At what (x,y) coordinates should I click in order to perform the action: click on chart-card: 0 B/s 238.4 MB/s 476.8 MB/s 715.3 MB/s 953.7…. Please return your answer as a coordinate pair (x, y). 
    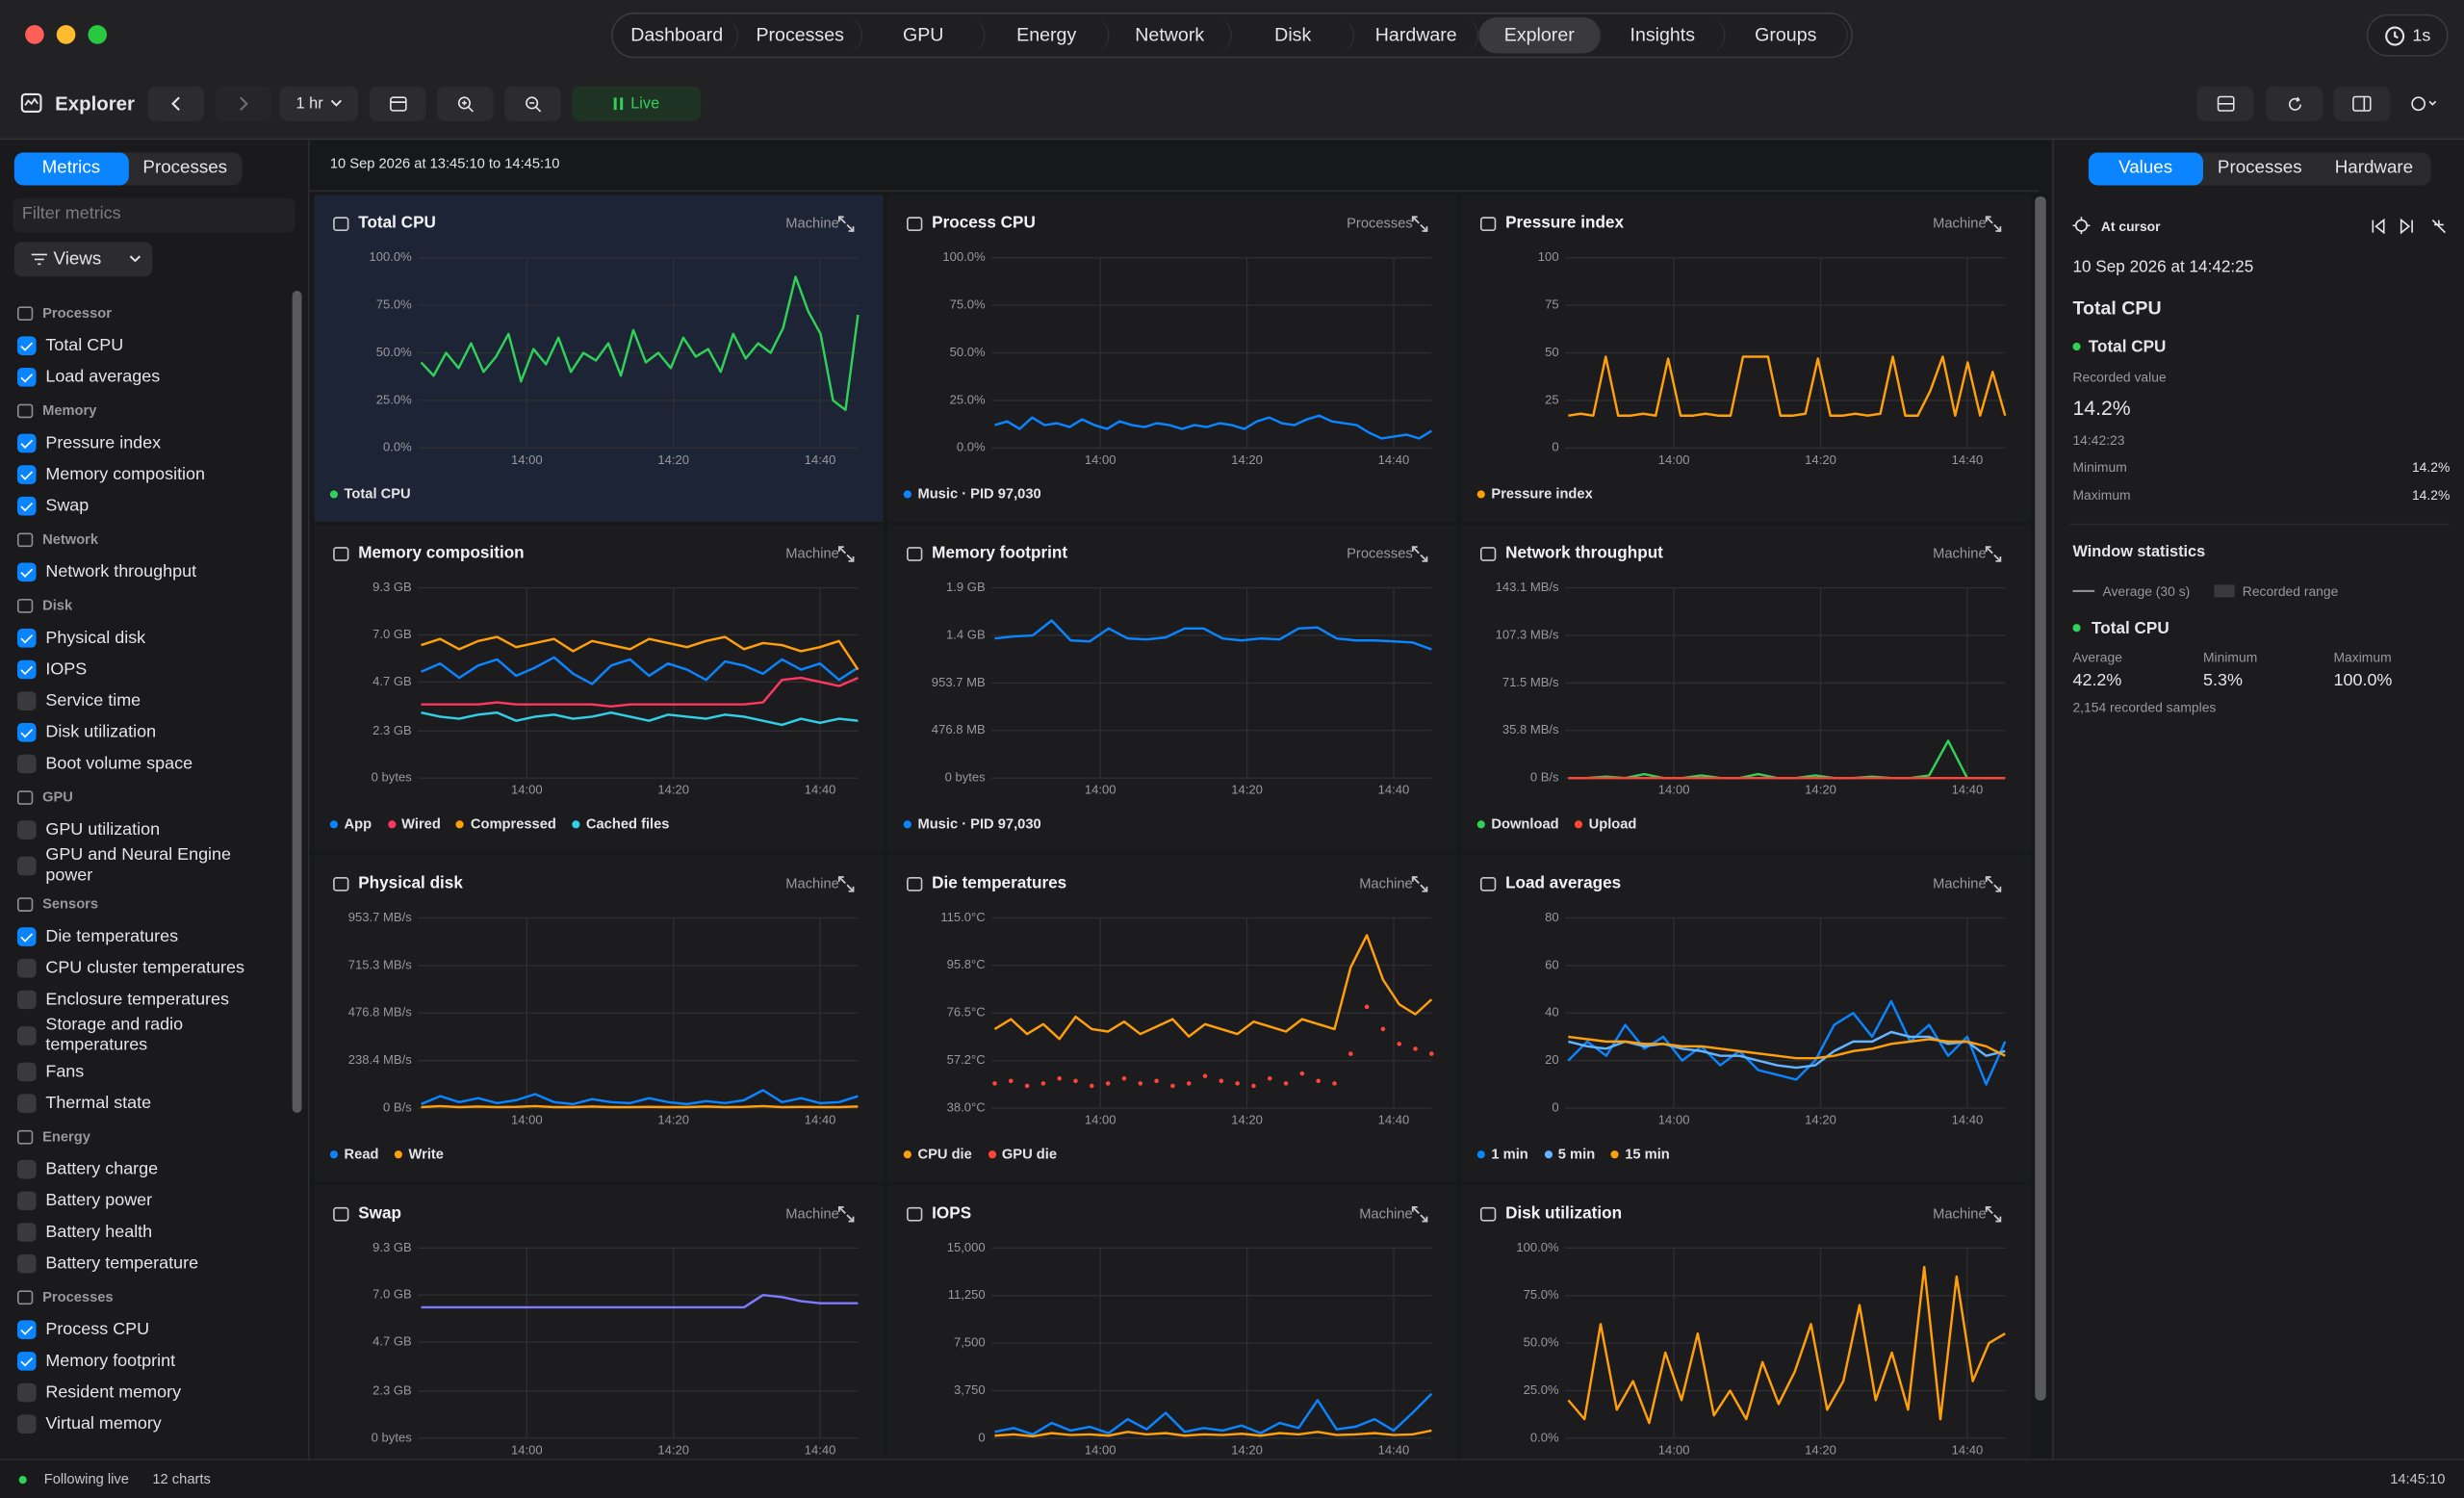
    Looking at the image, I should click on (599, 1018).